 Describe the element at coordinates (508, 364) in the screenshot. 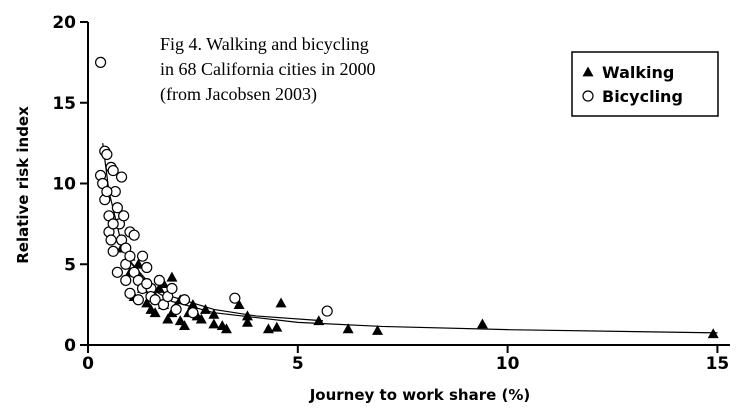

I see `x-tick-label: 10` at that location.